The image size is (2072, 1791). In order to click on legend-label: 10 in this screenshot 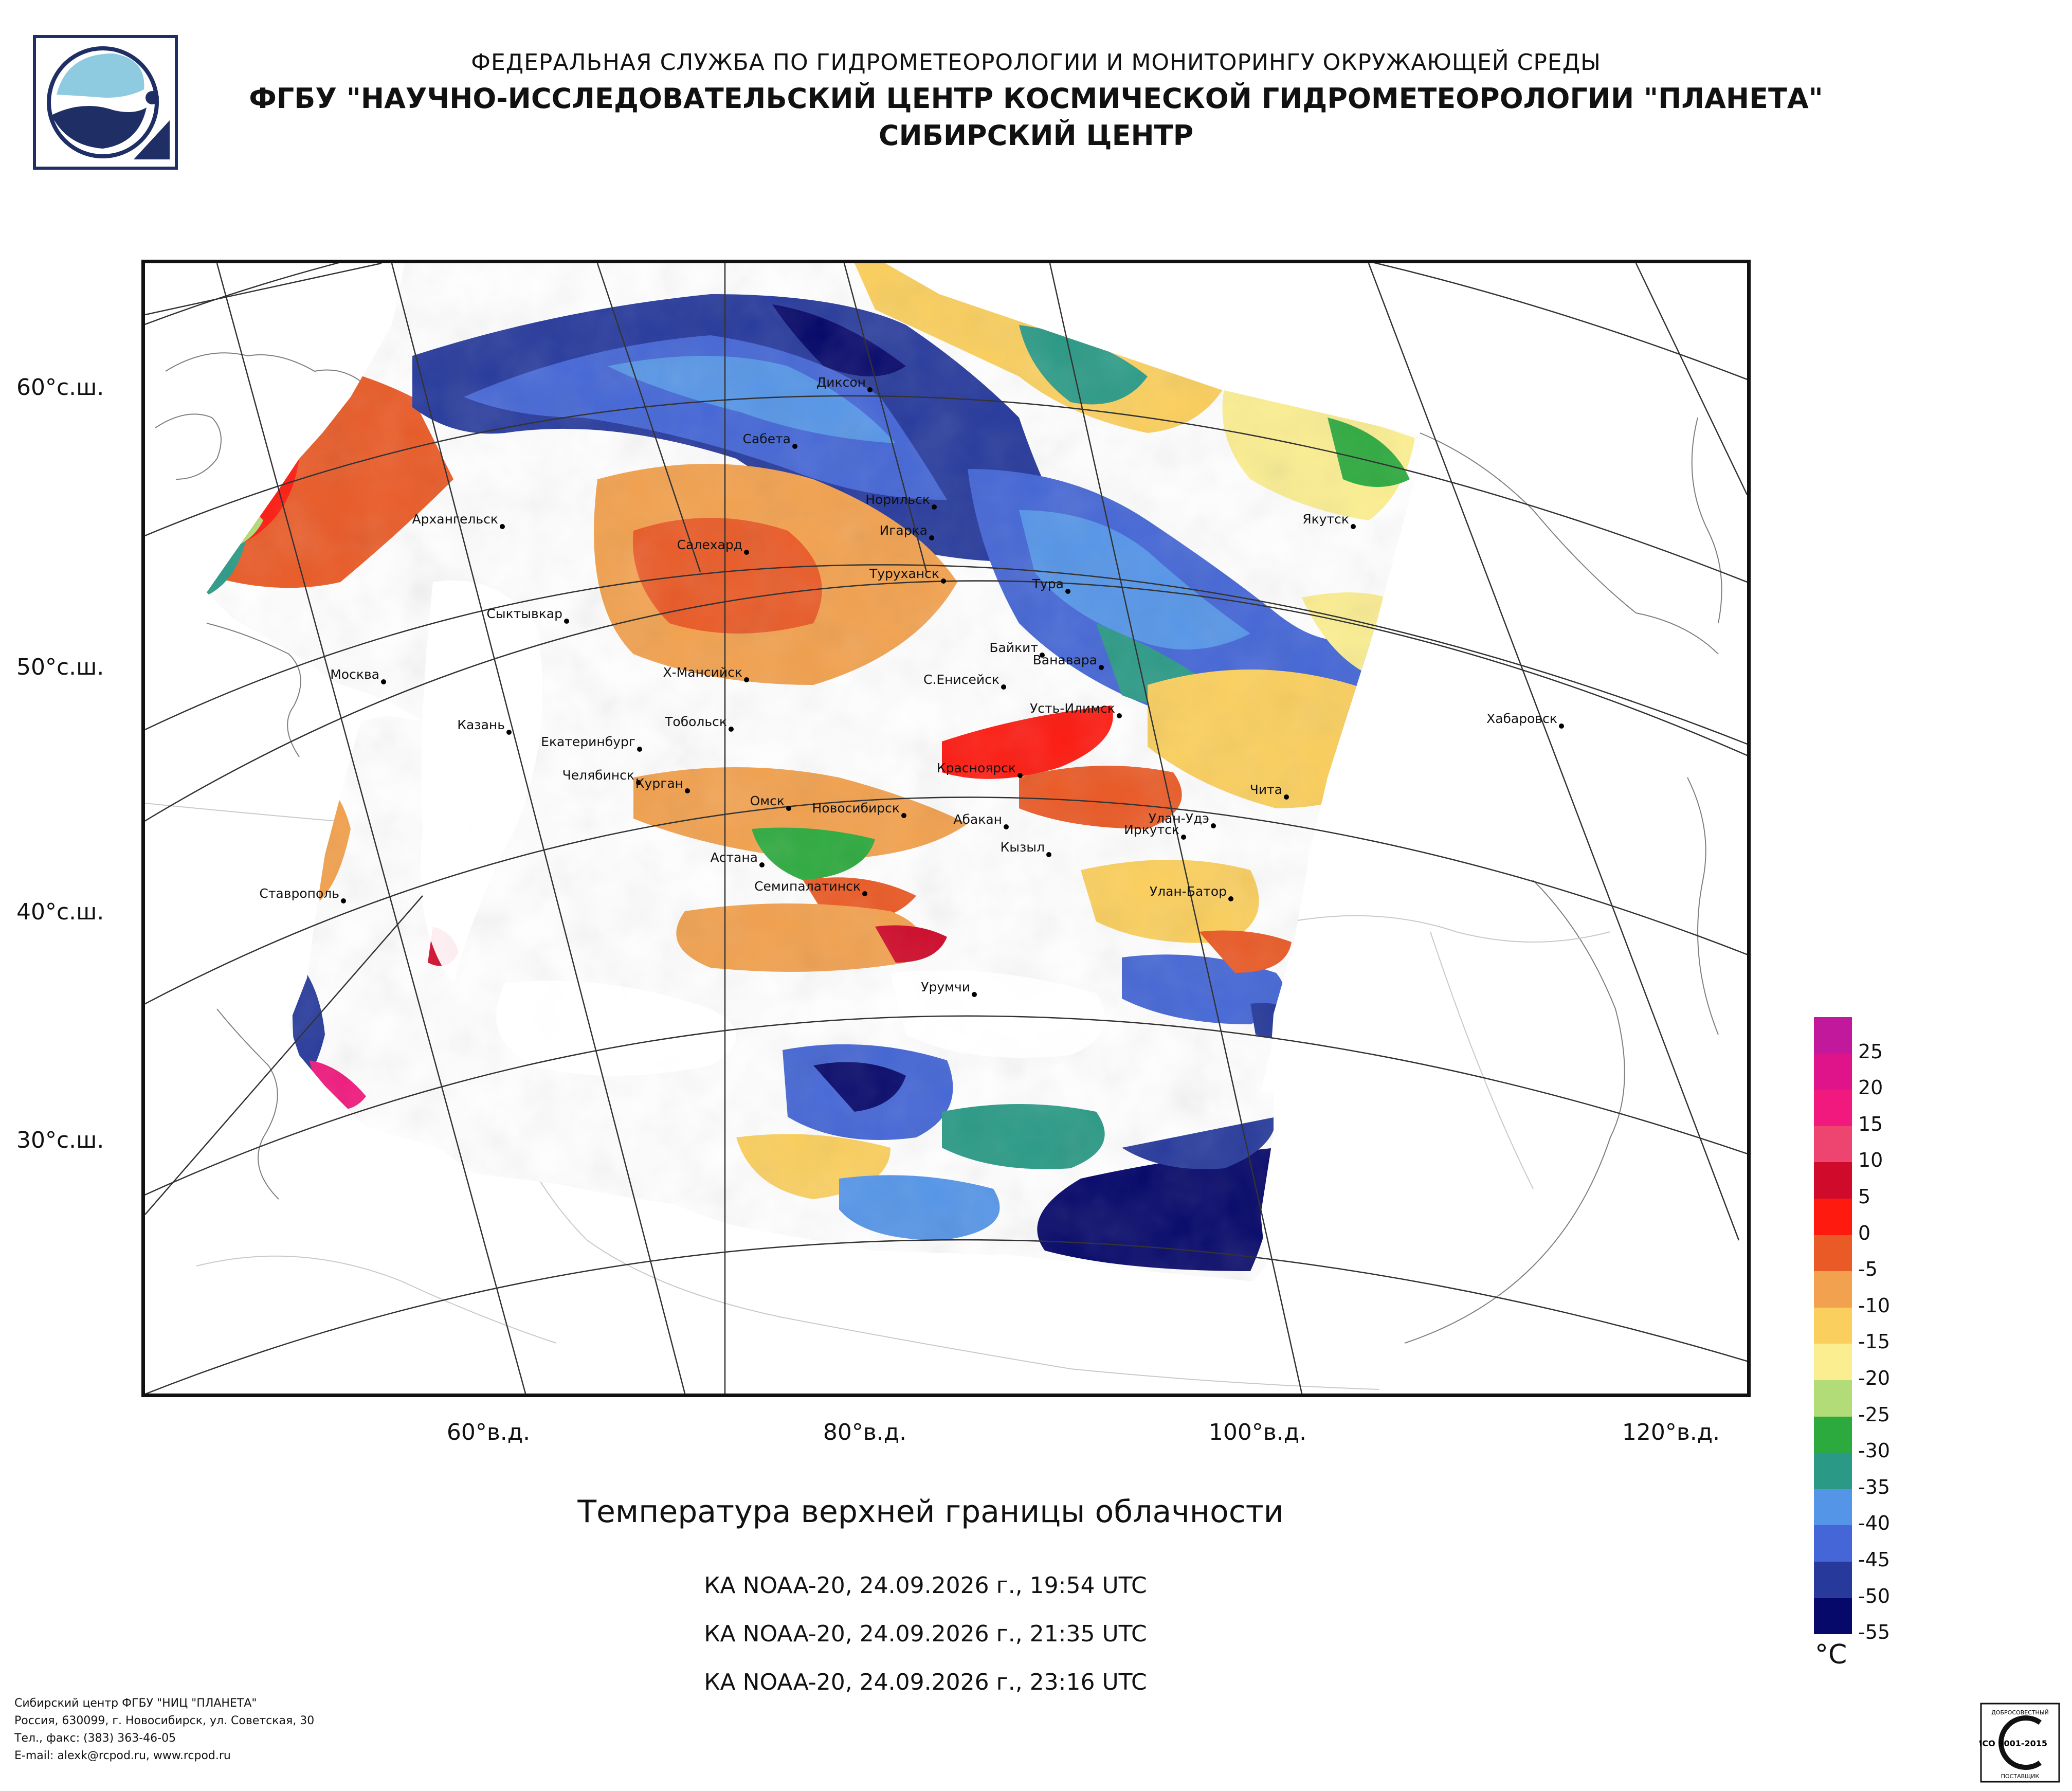, I will do `click(1870, 1160)`.